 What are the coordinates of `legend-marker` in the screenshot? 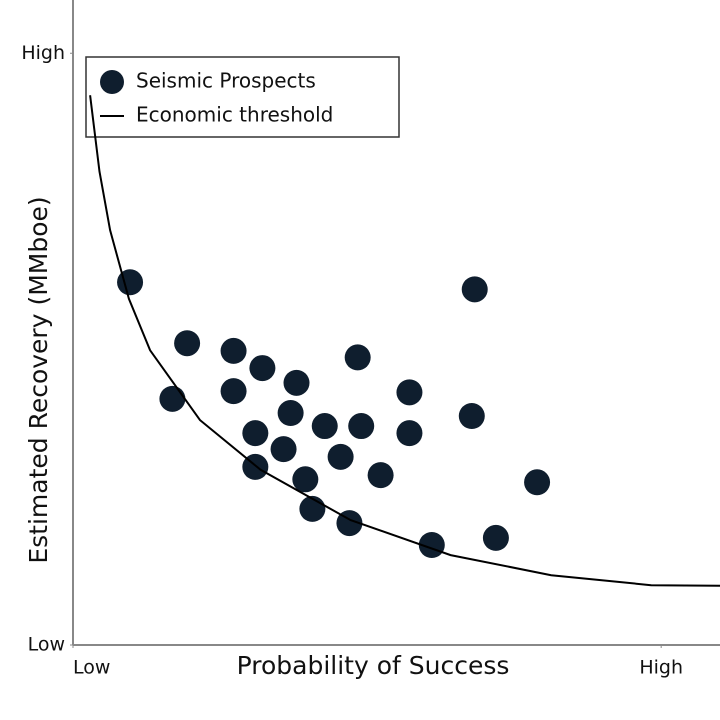 It's located at (112, 82).